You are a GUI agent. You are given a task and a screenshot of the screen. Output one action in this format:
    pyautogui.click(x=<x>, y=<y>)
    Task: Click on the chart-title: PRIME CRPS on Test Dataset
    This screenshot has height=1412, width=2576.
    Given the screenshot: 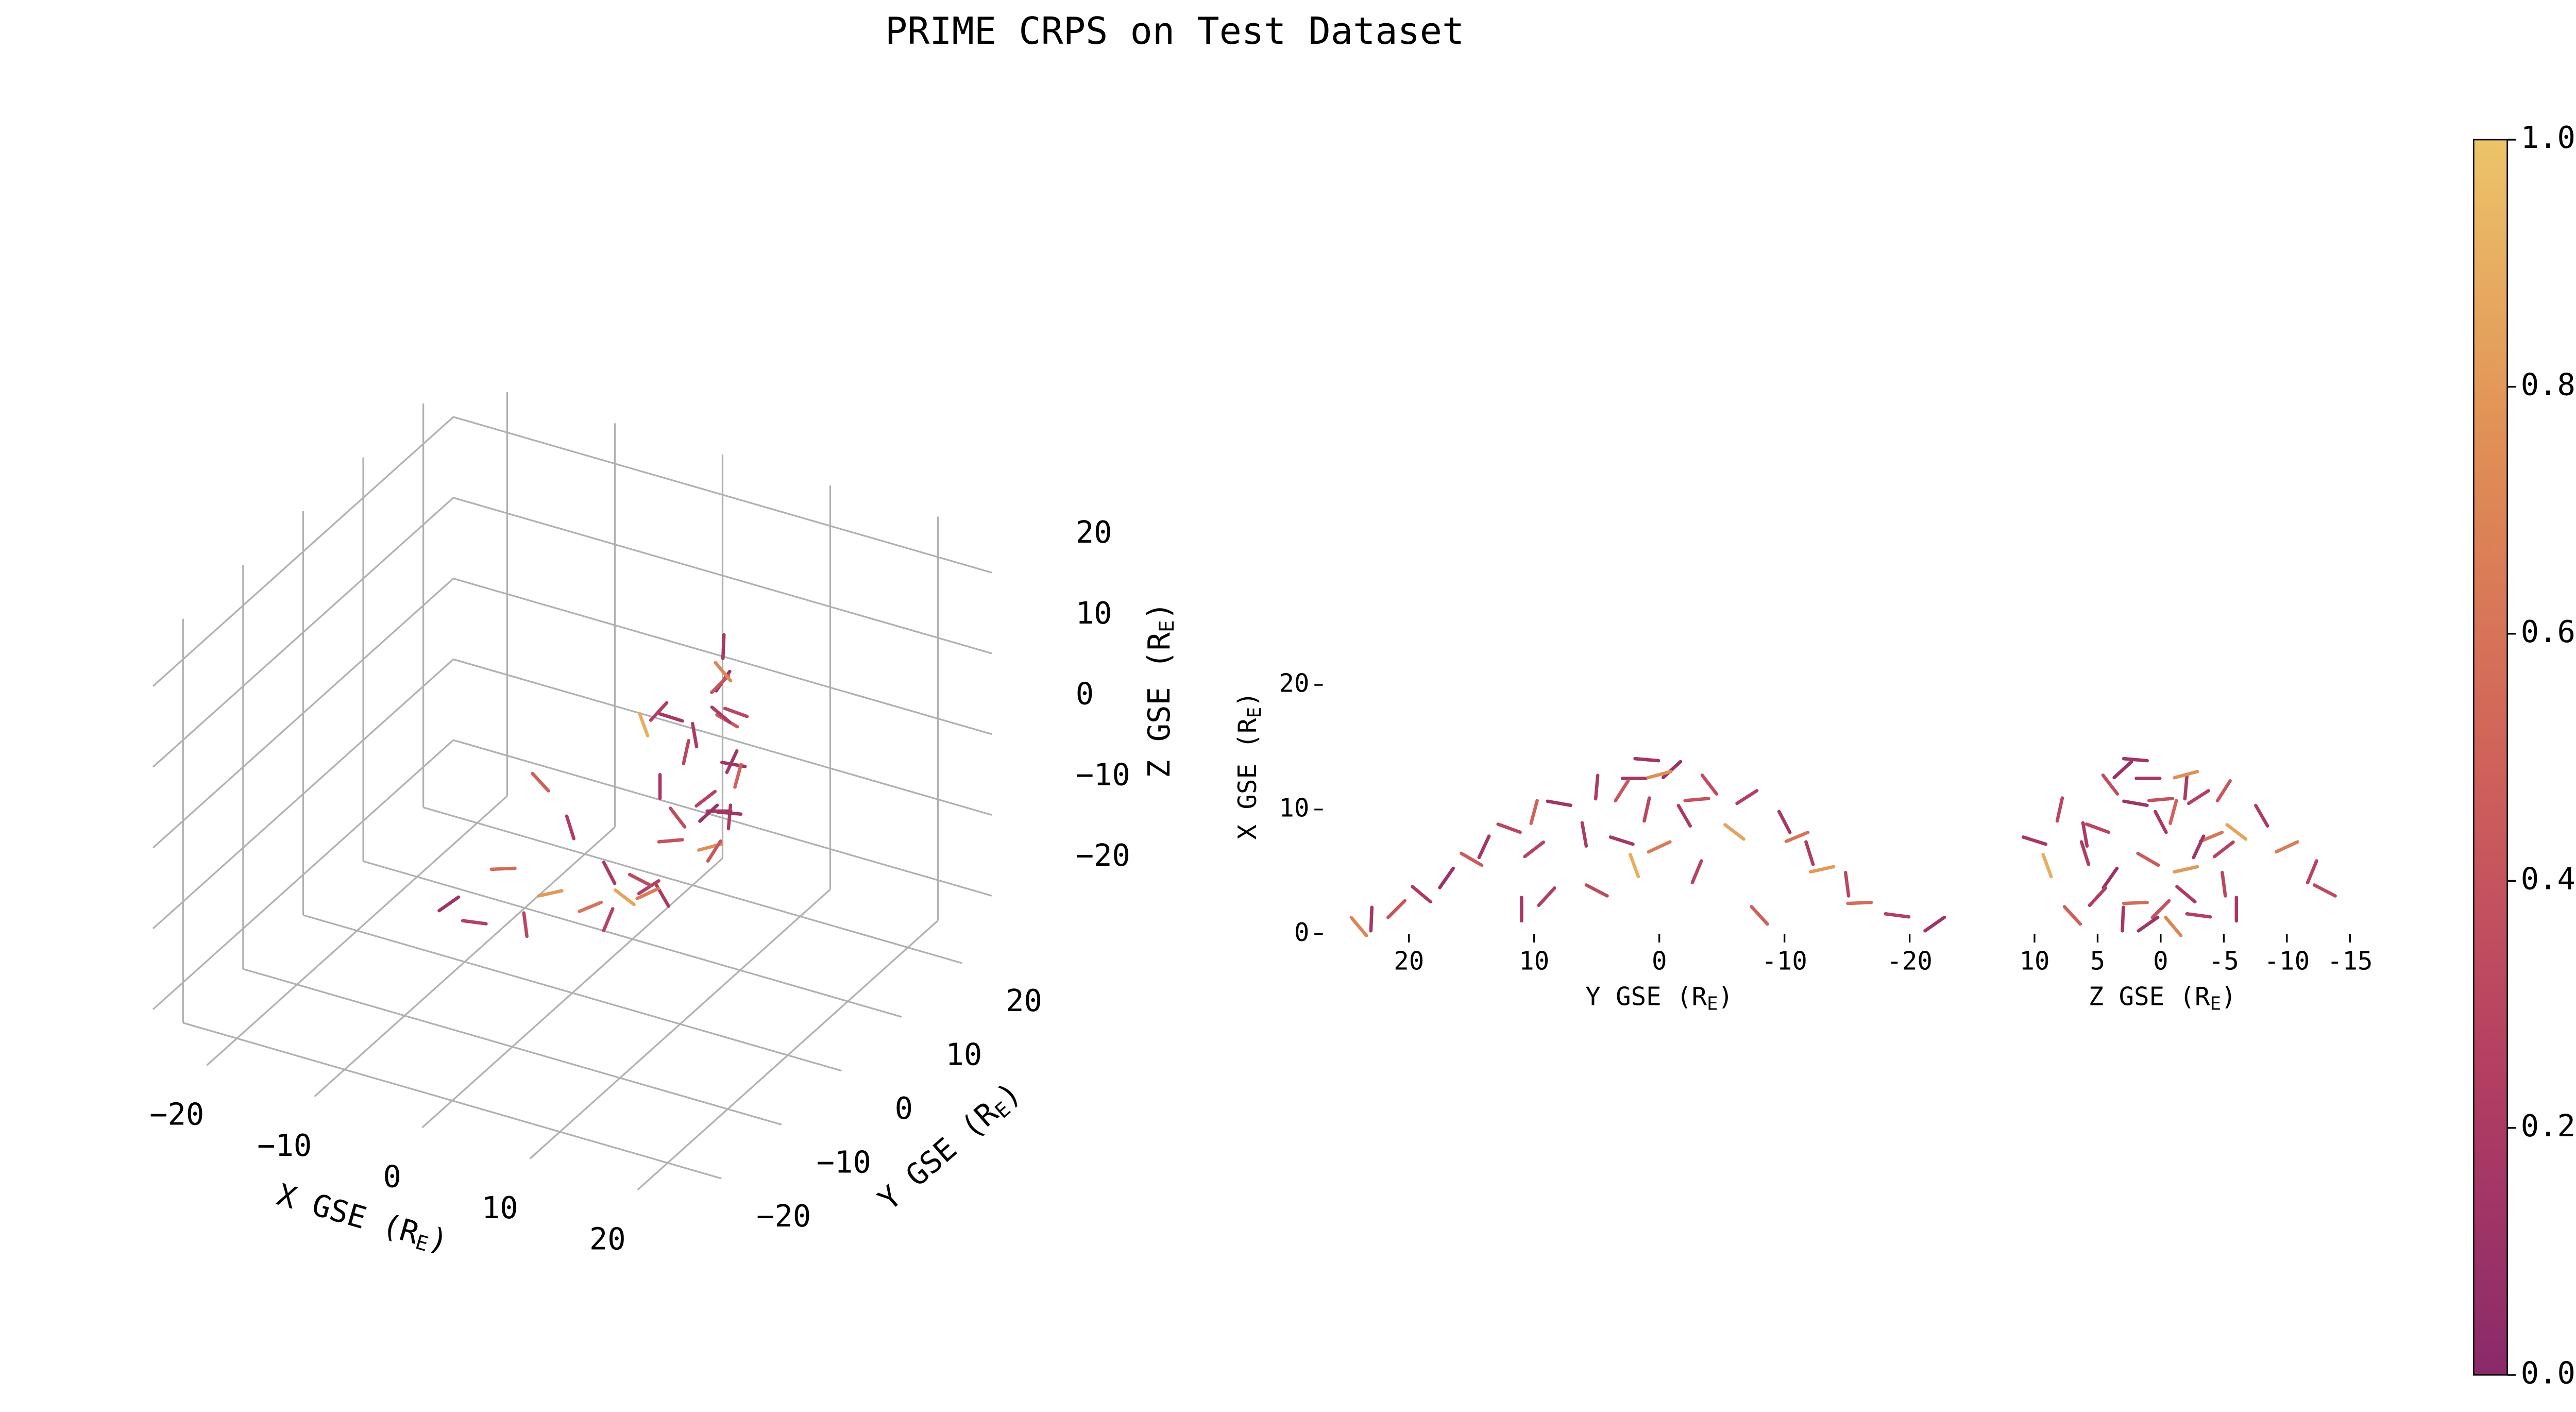 What is the action you would take?
    pyautogui.click(x=1174, y=31)
    